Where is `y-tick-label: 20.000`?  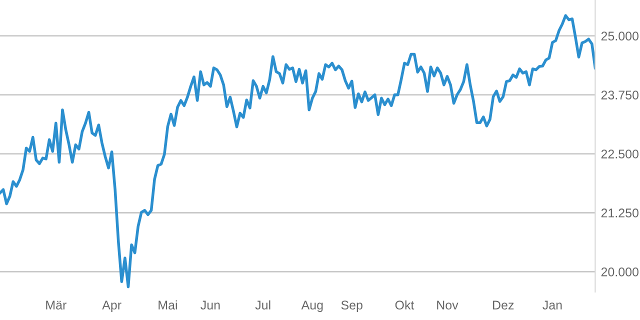 y-tick-label: 20.000 is located at coordinates (619, 272).